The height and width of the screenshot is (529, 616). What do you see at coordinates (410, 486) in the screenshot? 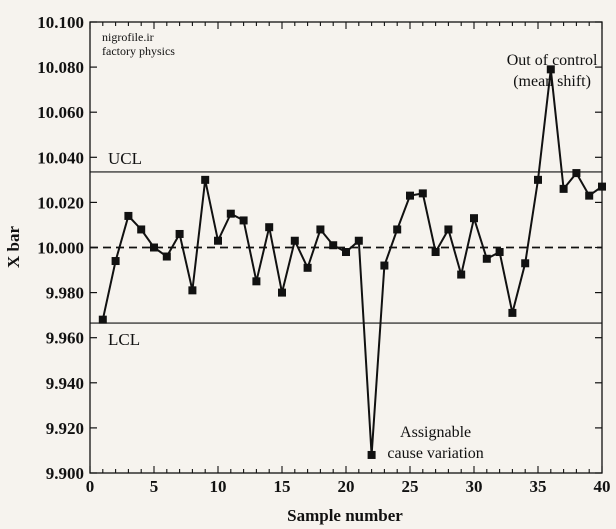
I see `x-tick-label: 25` at bounding box center [410, 486].